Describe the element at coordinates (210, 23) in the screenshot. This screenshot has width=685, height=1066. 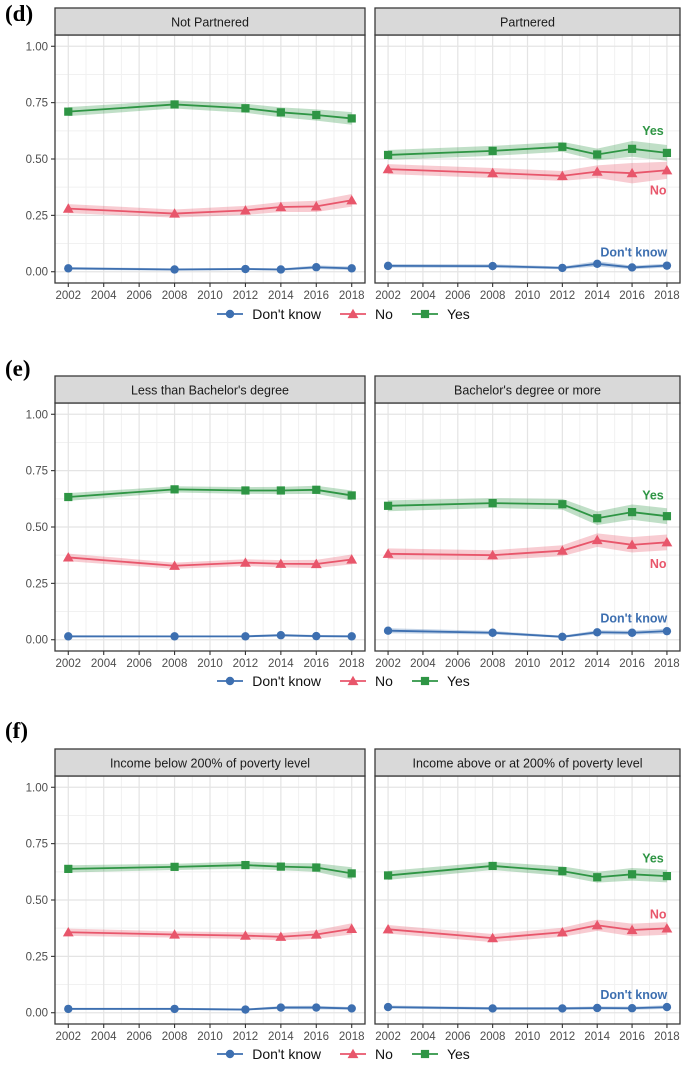
I see `facet-title: Not Partnered` at that location.